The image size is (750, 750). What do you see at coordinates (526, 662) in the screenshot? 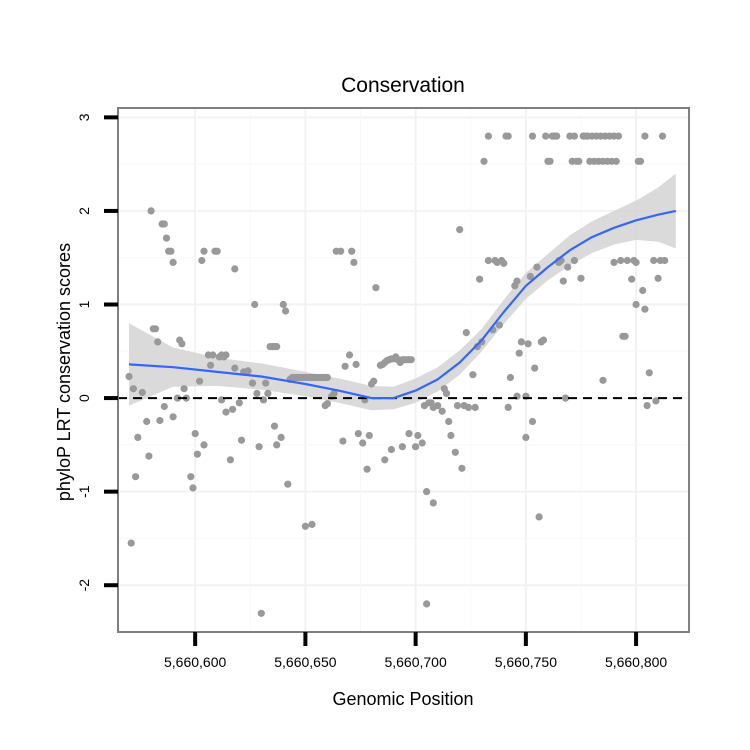
I see `x-tick-label-3: 5,660,750` at bounding box center [526, 662].